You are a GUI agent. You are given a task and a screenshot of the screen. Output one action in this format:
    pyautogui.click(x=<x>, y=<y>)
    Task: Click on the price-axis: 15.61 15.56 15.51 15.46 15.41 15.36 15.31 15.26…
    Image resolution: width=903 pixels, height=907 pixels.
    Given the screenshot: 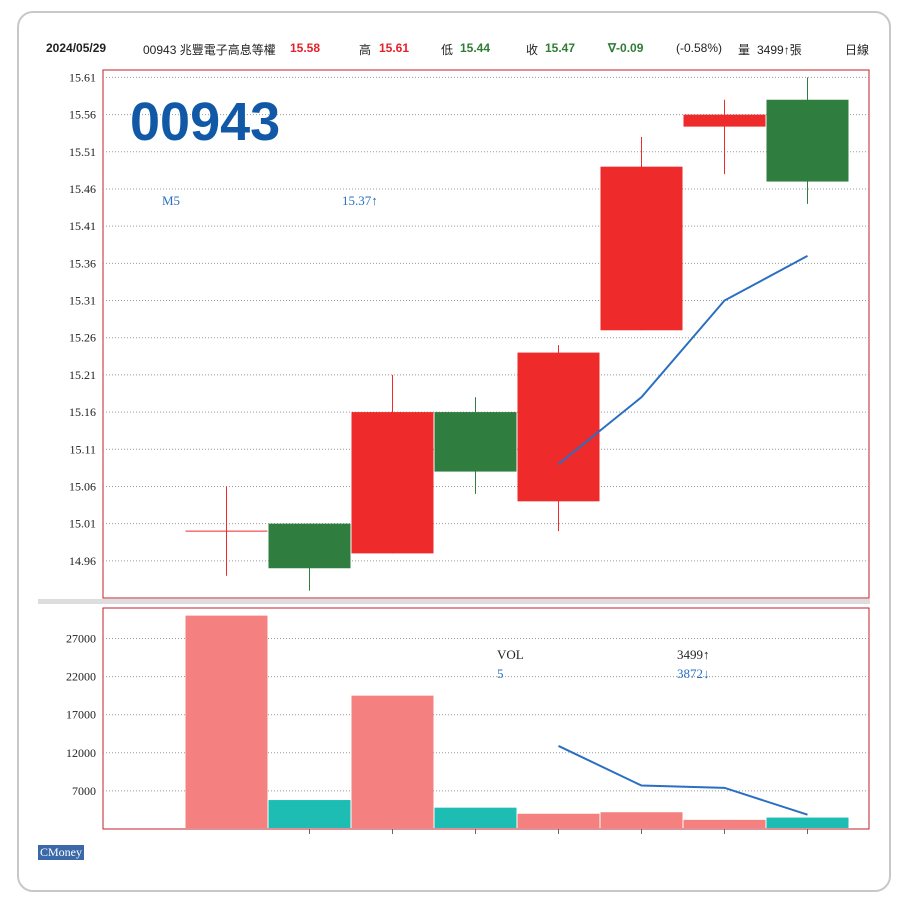 What is the action you would take?
    pyautogui.click(x=82, y=318)
    